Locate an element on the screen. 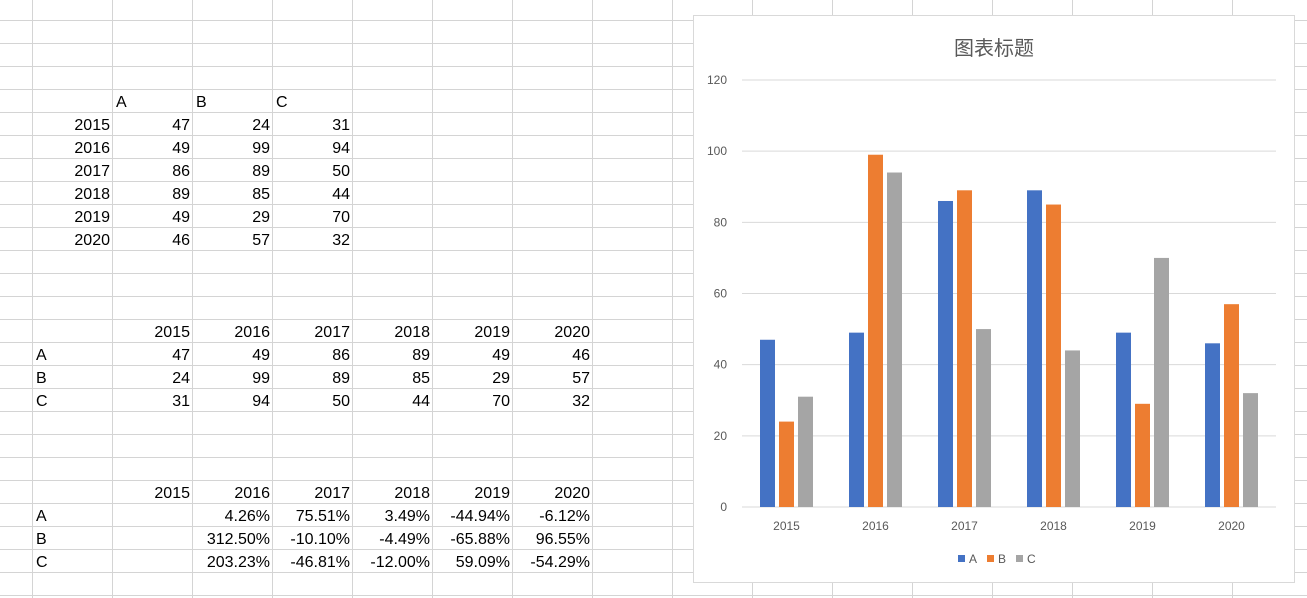 Image resolution: width=1307 pixels, height=598 pixels. x-tick-label: 2018 is located at coordinates (1053, 526).